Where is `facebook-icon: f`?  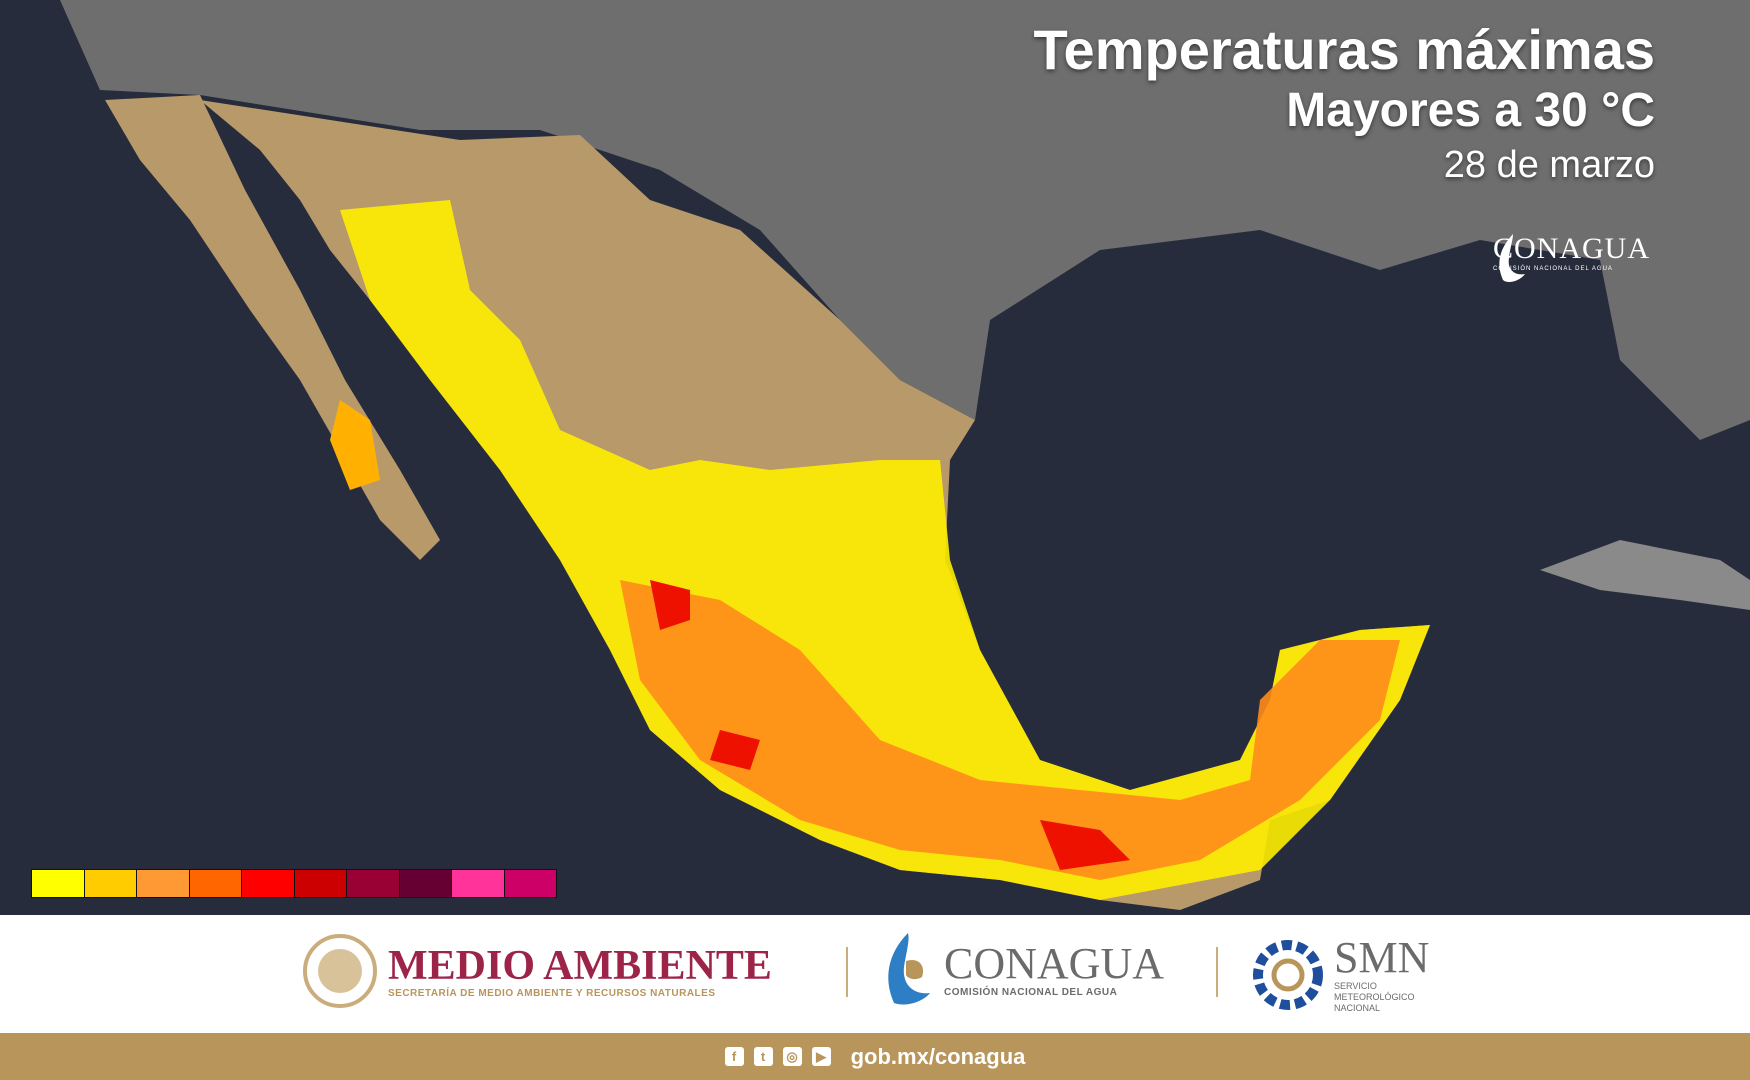 facebook-icon: f is located at coordinates (734, 1056).